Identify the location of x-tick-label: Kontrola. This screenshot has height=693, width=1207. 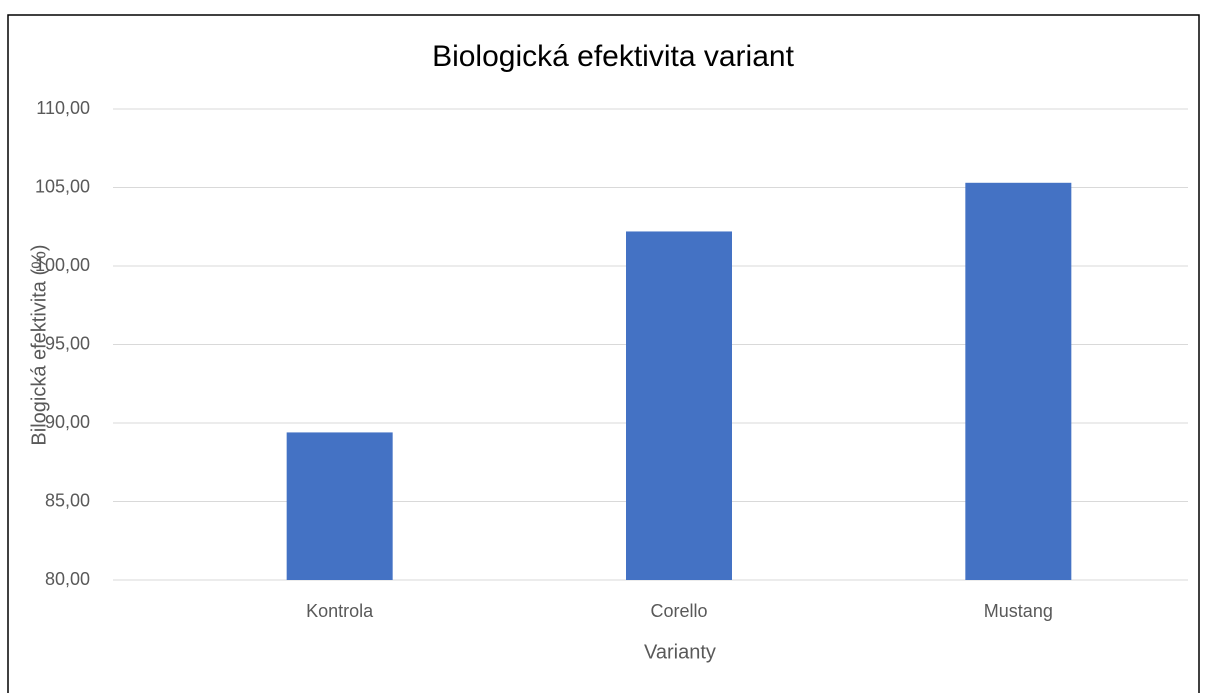
(340, 611).